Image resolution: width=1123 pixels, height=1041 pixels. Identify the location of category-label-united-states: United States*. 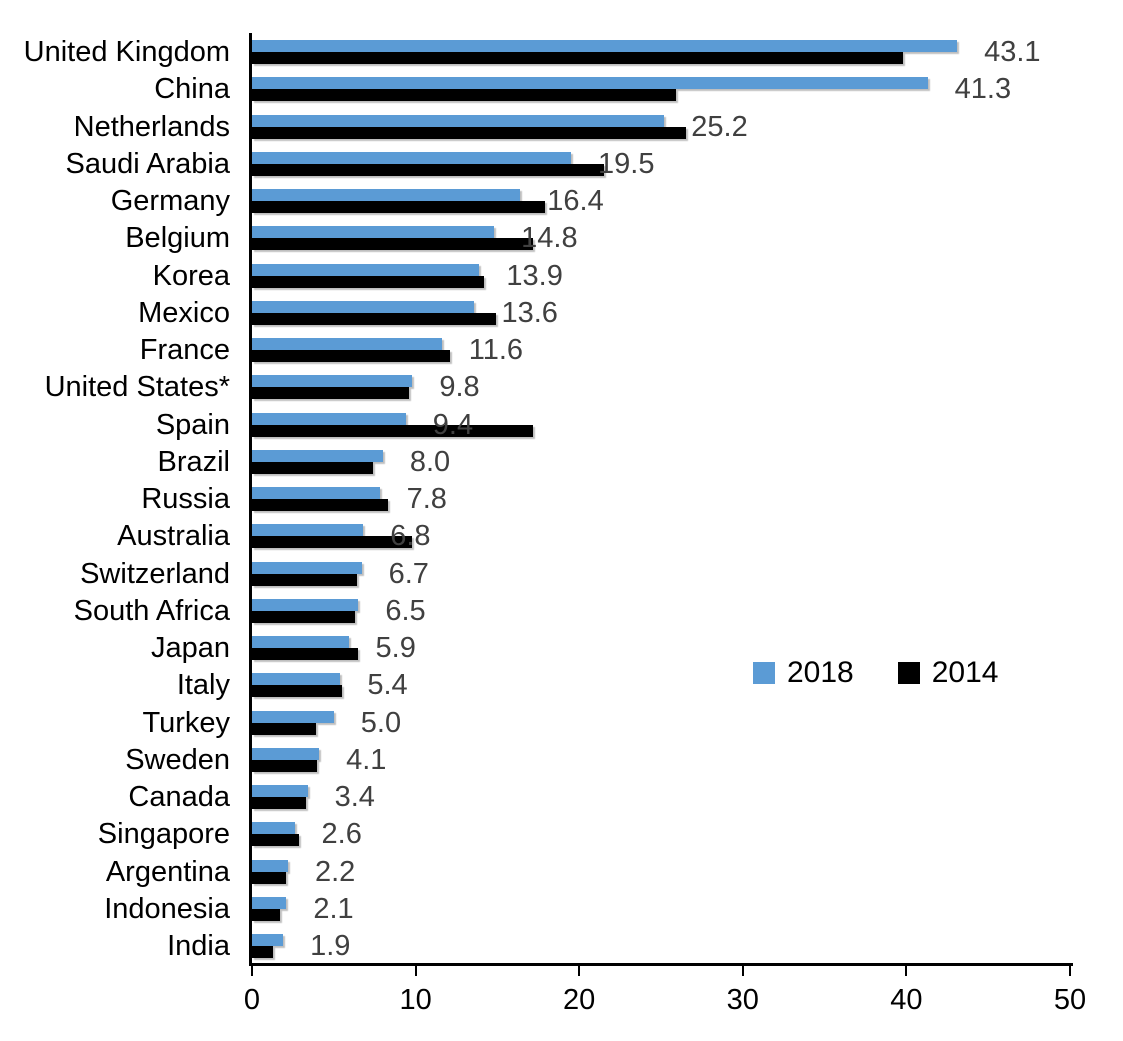
(137, 387).